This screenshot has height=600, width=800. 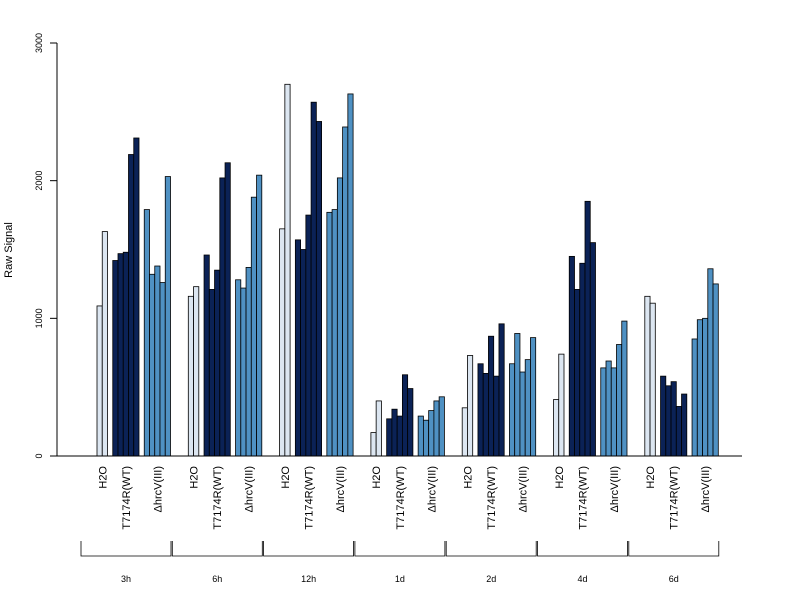 I want to click on time-label: 4d, so click(x=582, y=579).